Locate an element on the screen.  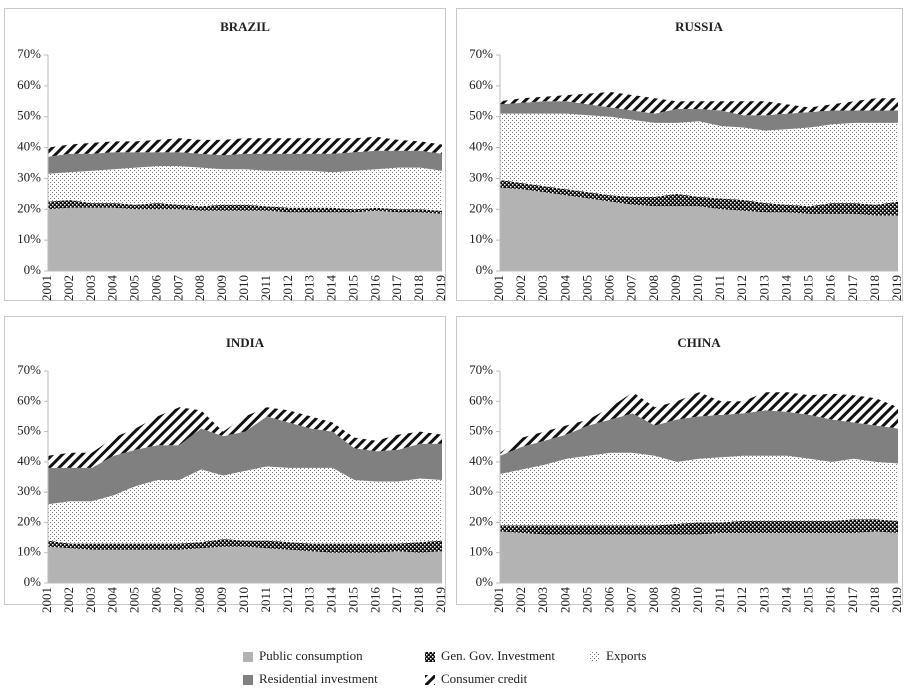
panel-title: INDIA is located at coordinates (245, 342).